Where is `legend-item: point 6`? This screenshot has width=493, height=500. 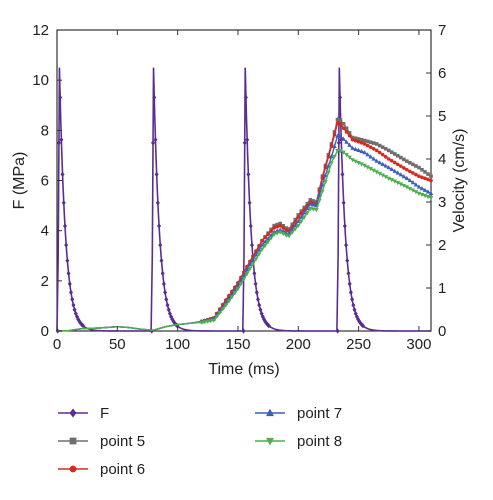
legend-item: point 6 is located at coordinates (101, 469).